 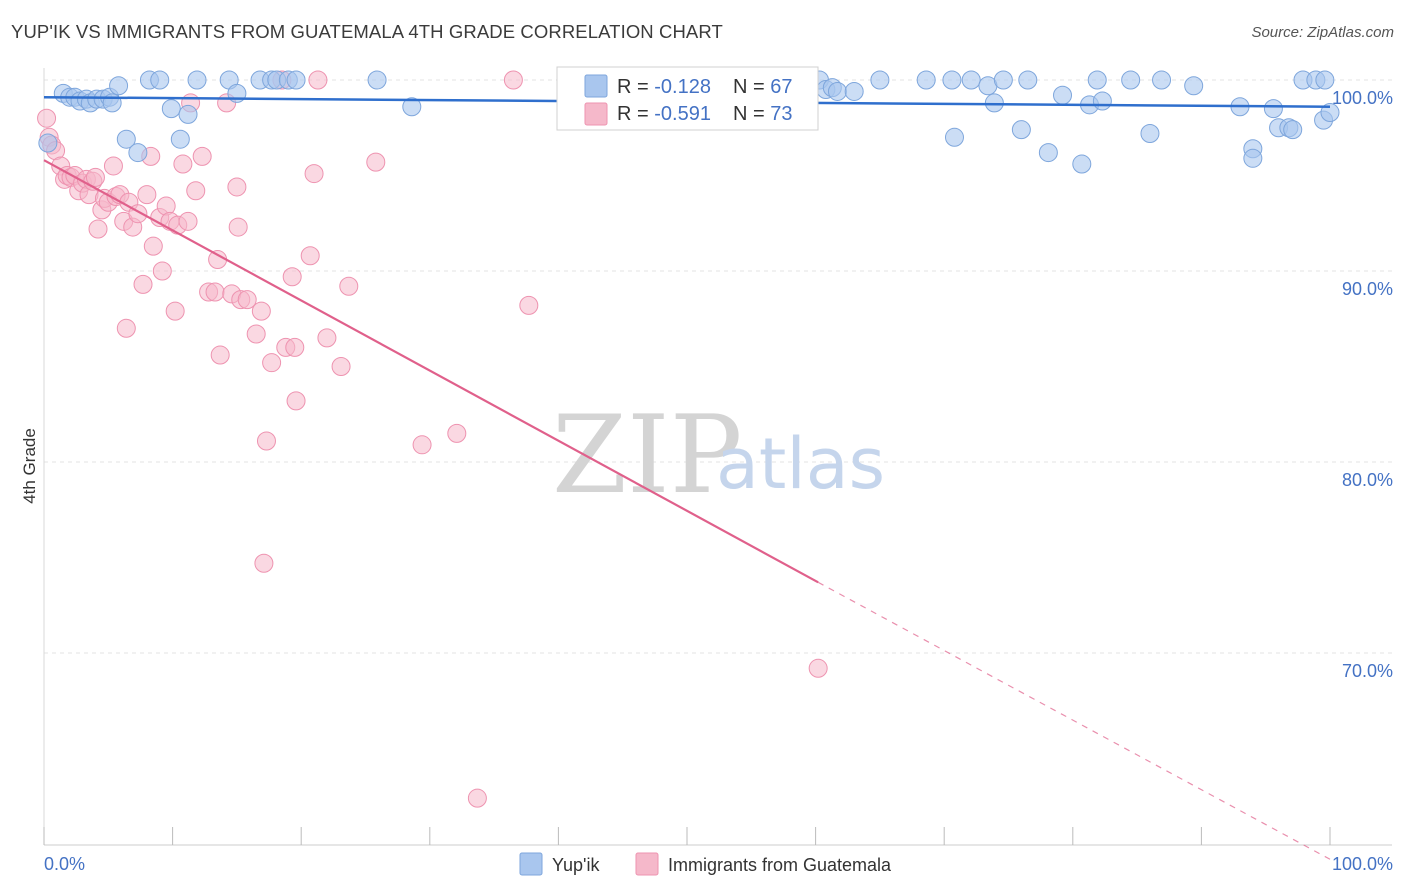 What do you see at coordinates (664, 87) in the screenshot?
I see `legend-row-yupik: R = -0.128` at bounding box center [664, 87].